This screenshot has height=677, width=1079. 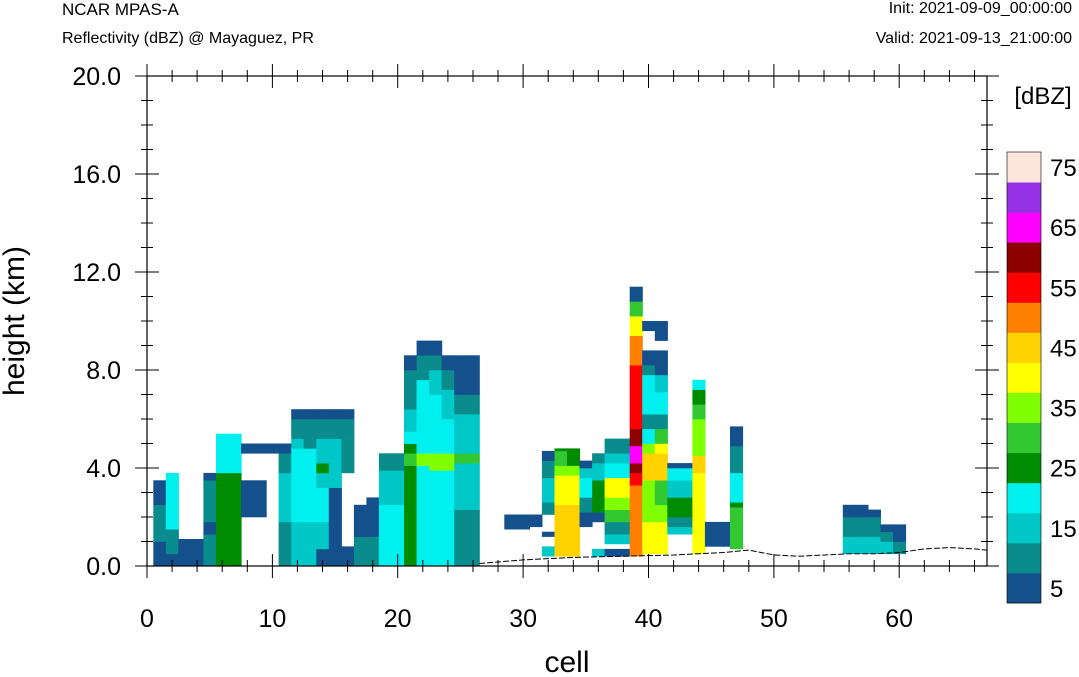 What do you see at coordinates (1063, 228) in the screenshot?
I see `colorbar-tick-label: 65` at bounding box center [1063, 228].